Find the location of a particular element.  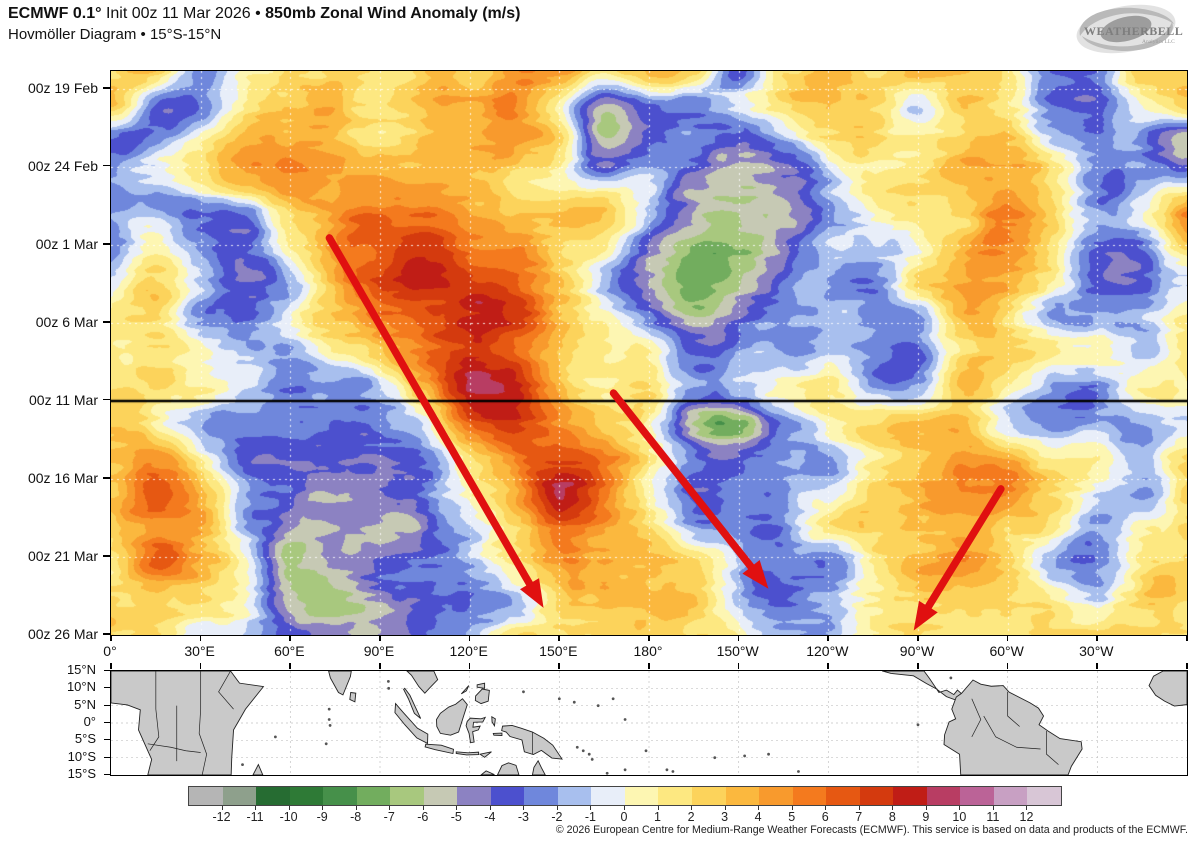

colorbar-tick-label: 9 is located at coordinates (926, 817).